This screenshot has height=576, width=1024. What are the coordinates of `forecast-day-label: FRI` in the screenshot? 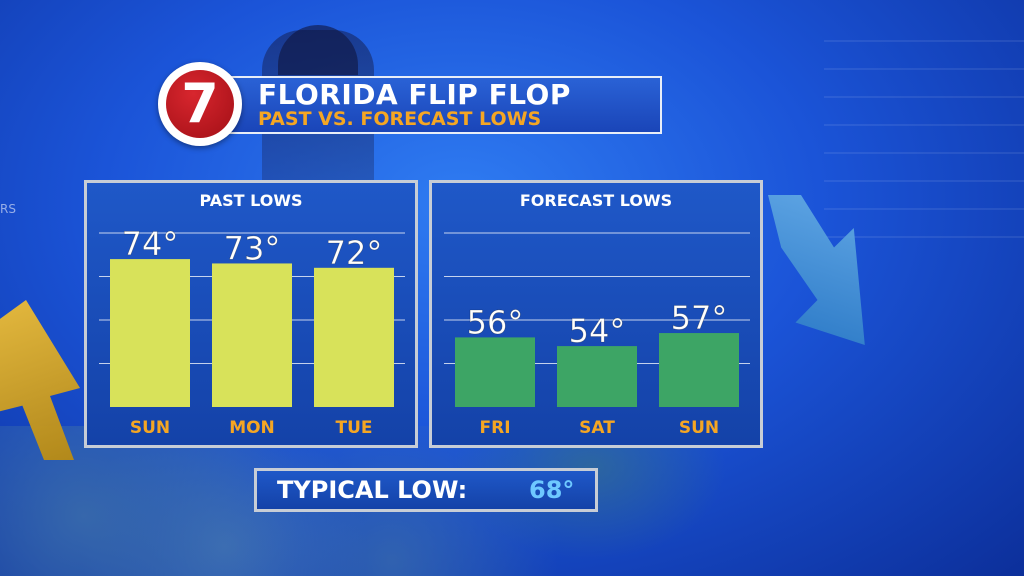 It's located at (494, 428).